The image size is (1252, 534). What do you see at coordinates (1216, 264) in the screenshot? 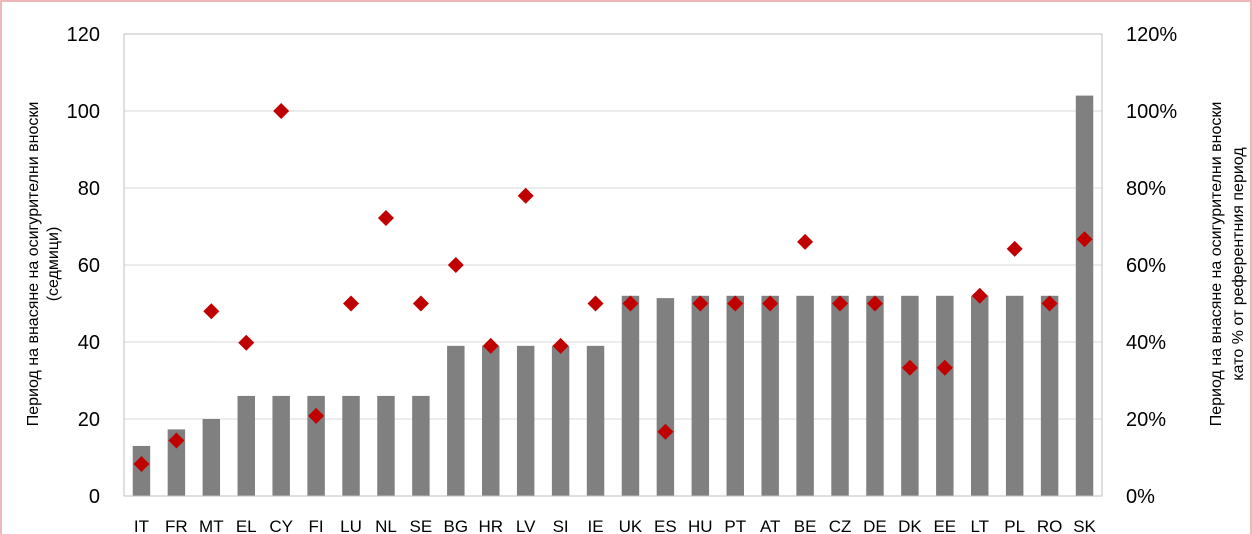
I see `right-axis-title-line-1: Период на внасяне на осигурителни вноски` at bounding box center [1216, 264].